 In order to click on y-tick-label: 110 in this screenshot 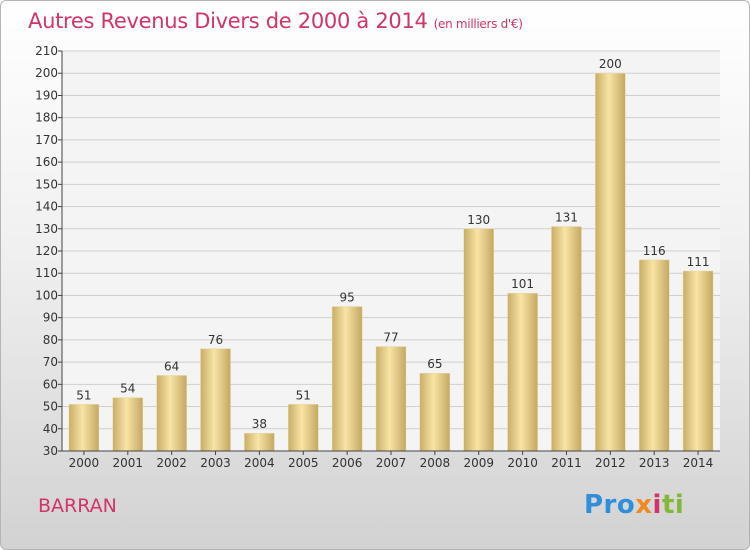, I will do `click(46, 273)`.